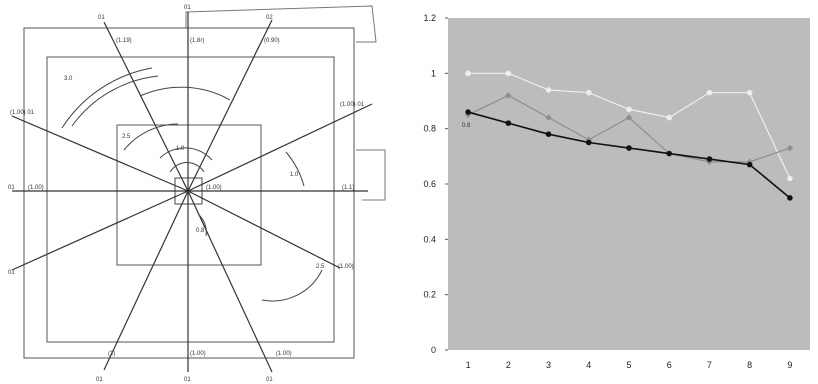 Image resolution: width=818 pixels, height=384 pixels. I want to click on x-tick-label: 1, so click(468, 365).